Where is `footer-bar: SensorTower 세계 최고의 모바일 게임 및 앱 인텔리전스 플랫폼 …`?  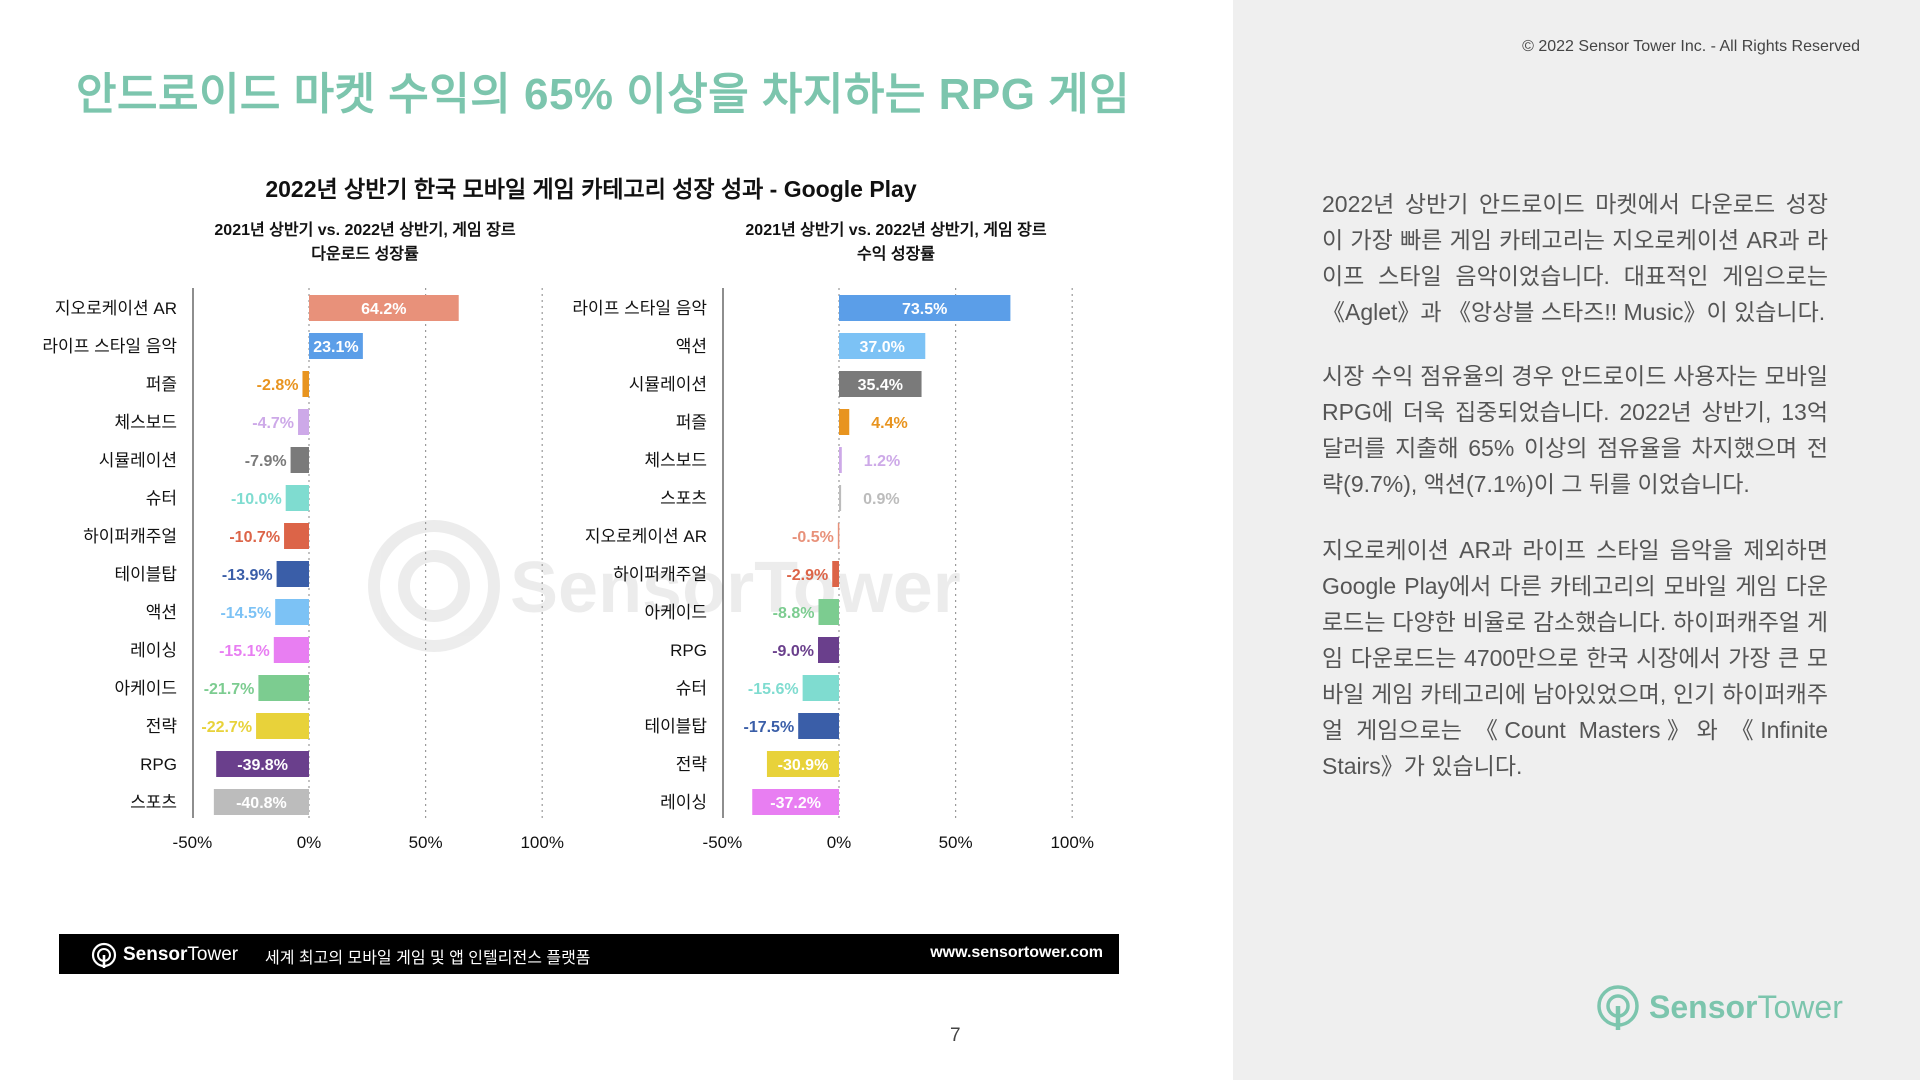
footer-bar: SensorTower 세계 최고의 모바일 게임 및 앱 인텔리전스 플랫폼 … is located at coordinates (589, 954).